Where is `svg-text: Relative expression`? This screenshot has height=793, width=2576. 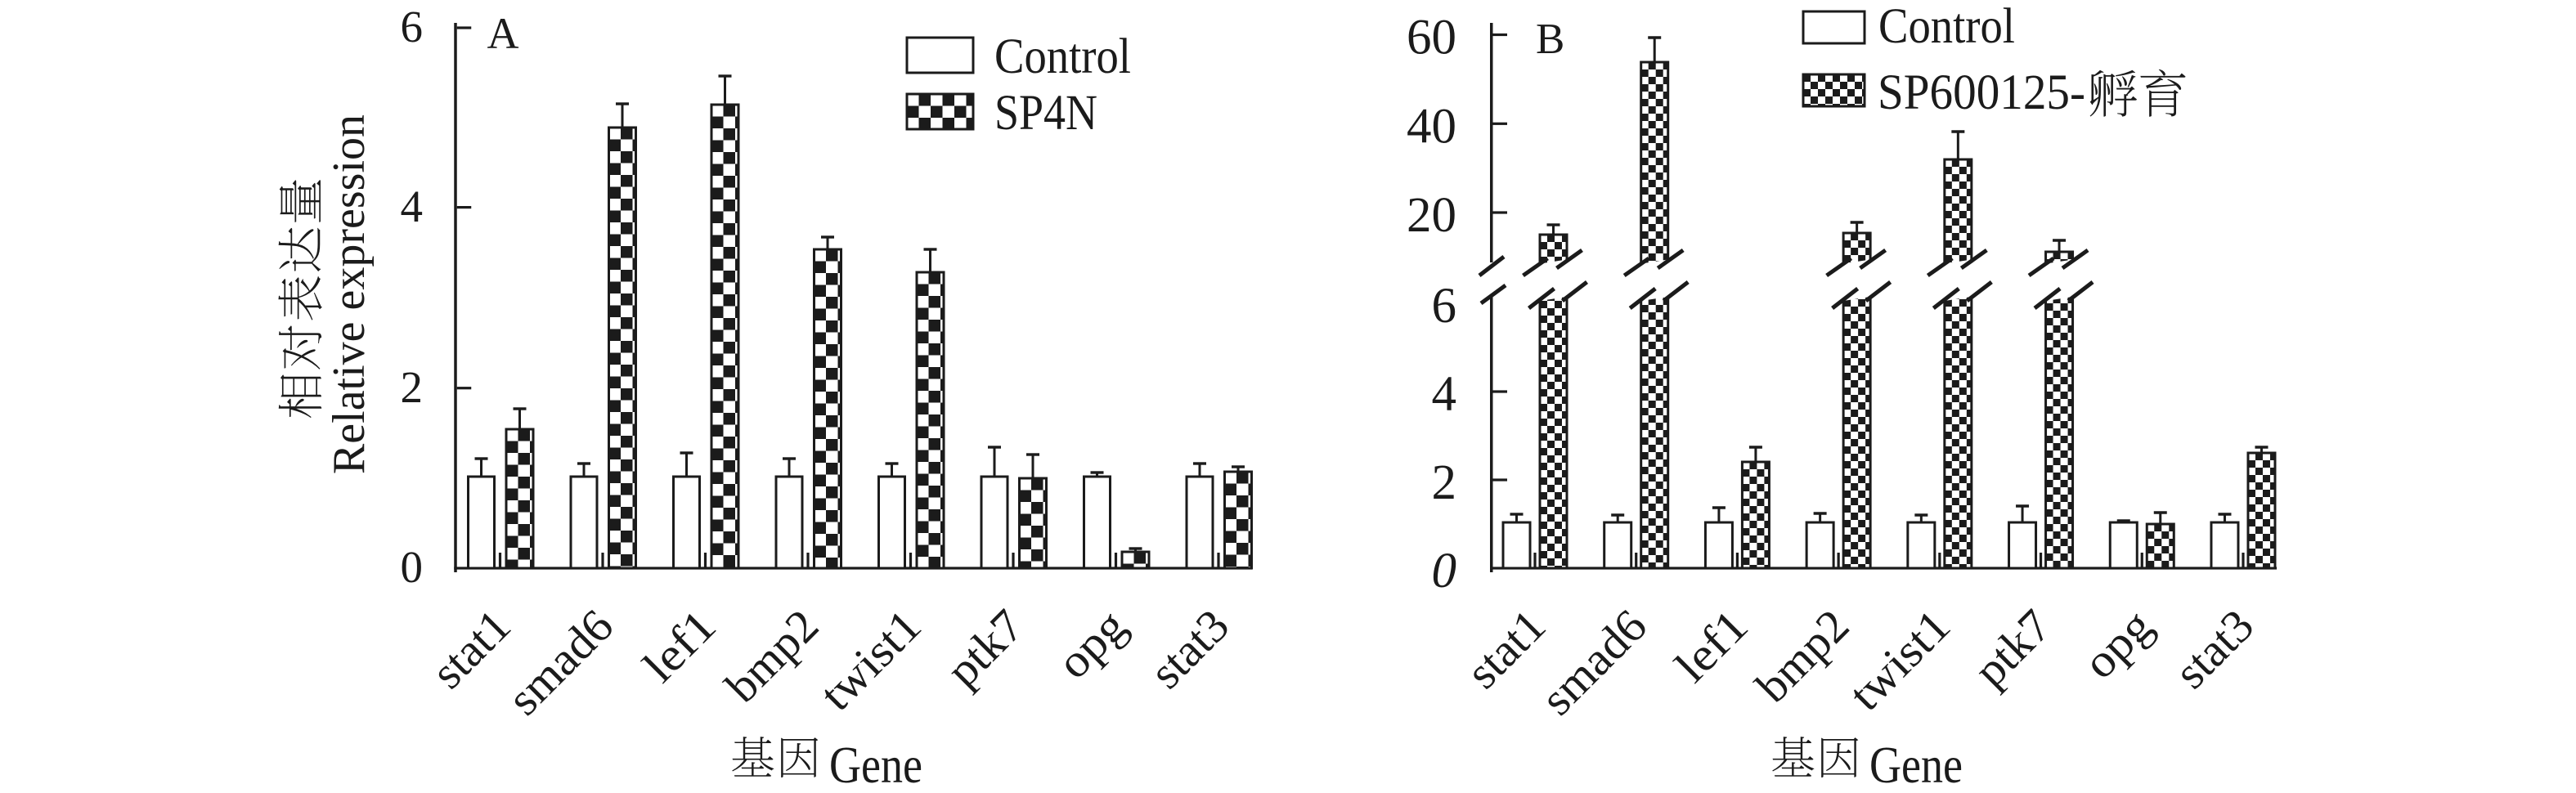 svg-text: Relative expression is located at coordinates (350, 294).